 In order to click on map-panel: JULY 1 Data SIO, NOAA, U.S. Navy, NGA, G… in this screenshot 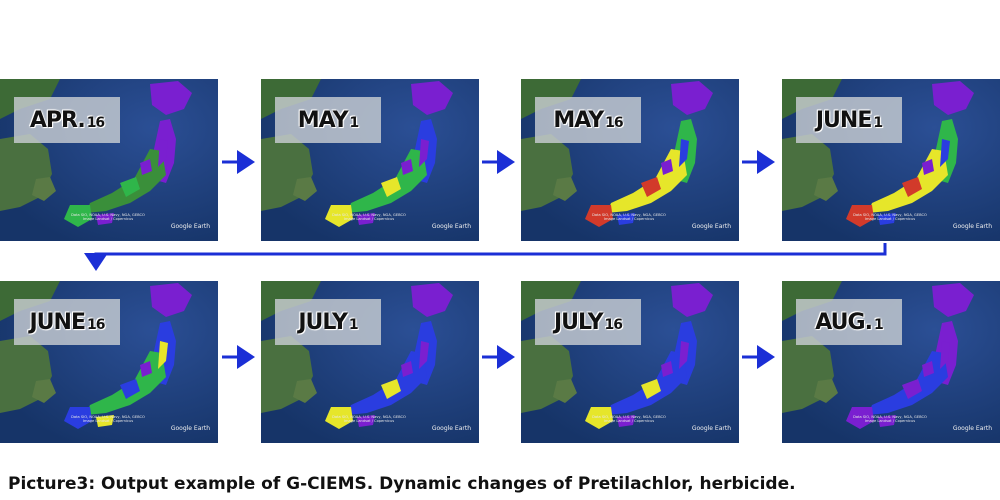, I will do `click(370, 362)`.